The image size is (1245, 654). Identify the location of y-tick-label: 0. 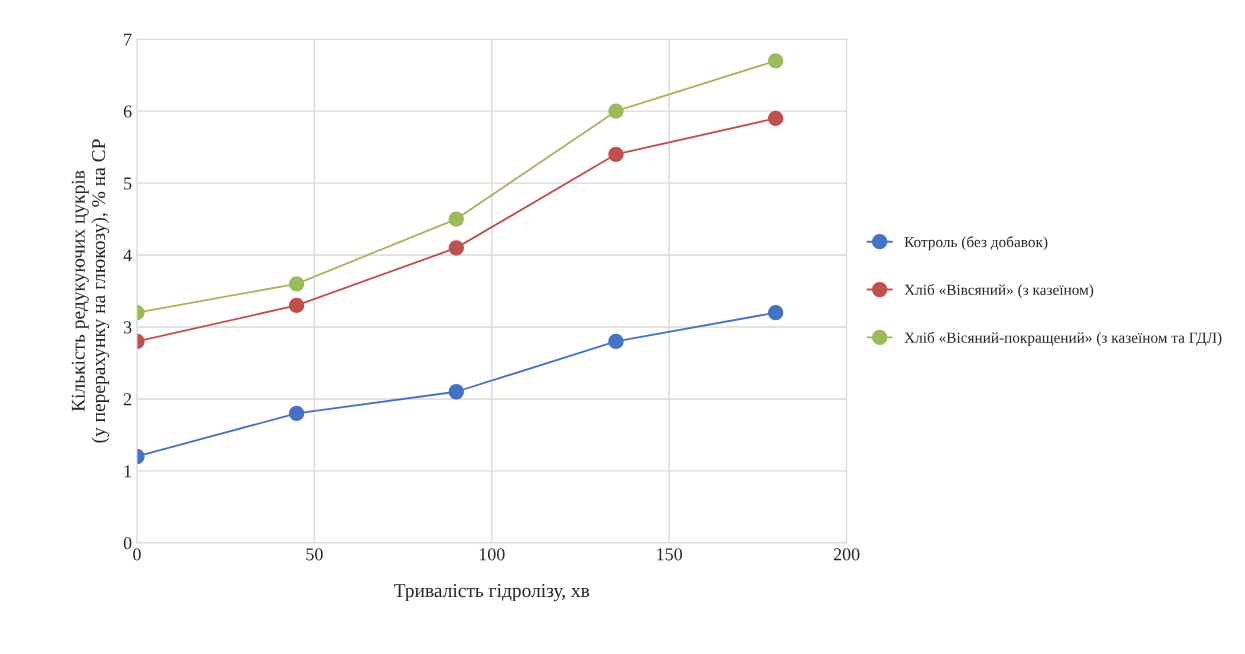
(127, 543).